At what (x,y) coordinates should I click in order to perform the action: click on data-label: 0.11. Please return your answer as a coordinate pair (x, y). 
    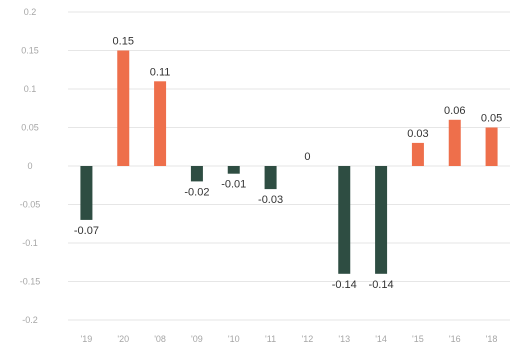
    Looking at the image, I should click on (160, 72).